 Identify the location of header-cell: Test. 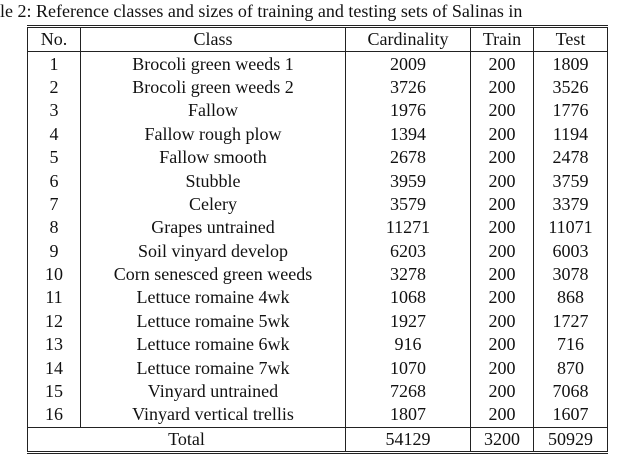
(570, 39).